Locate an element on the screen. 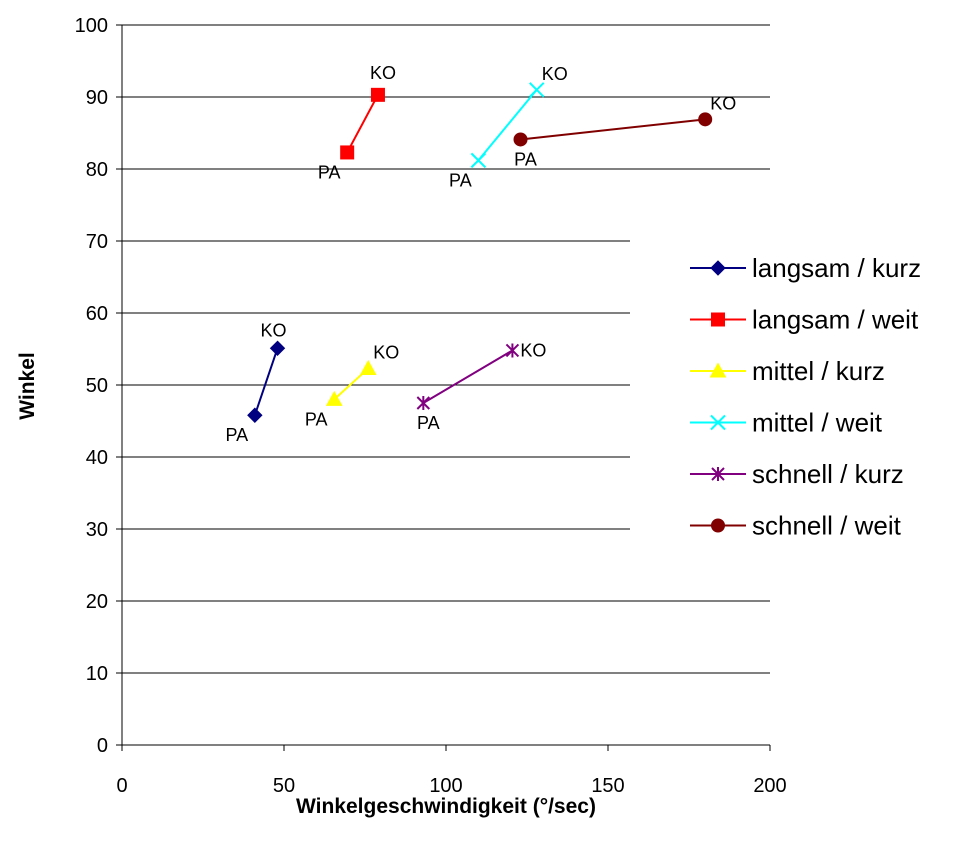  legend-label: schnell / kurz is located at coordinates (828, 474).